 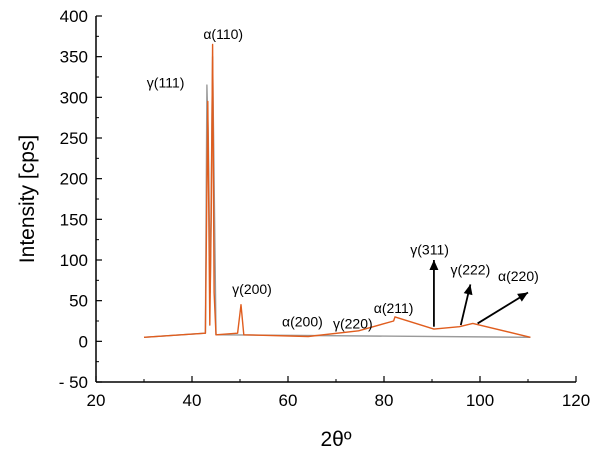 What do you see at coordinates (74, 57) in the screenshot?
I see `y-tick-label: 350` at bounding box center [74, 57].